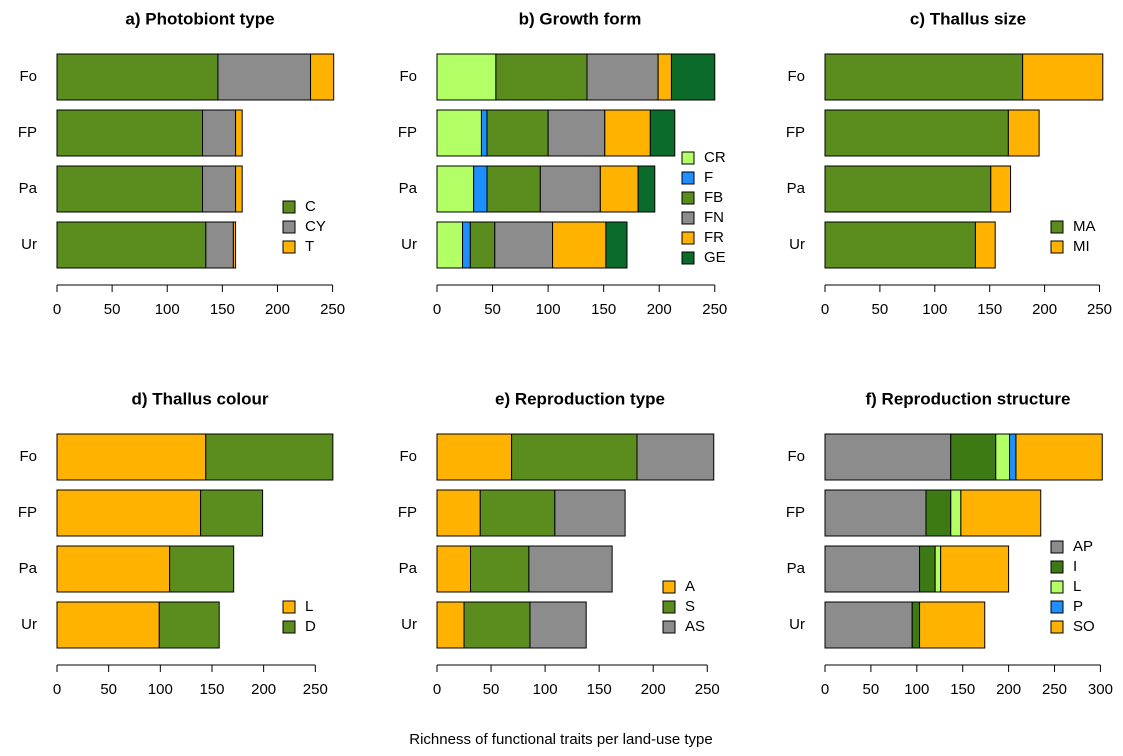 The width and height of the screenshot is (1123, 756). Describe the element at coordinates (1100, 689) in the screenshot. I see `x-tick-label: 300` at that location.